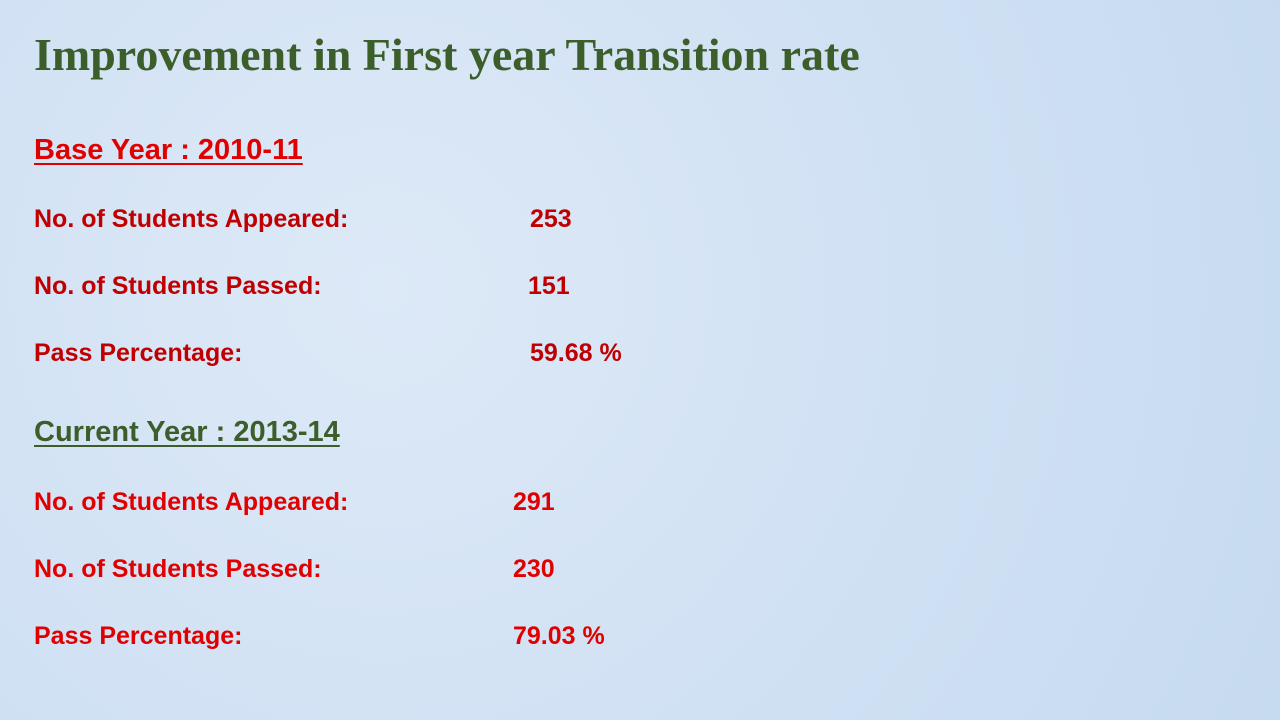 This screenshot has height=720, width=1280. Describe the element at coordinates (549, 286) in the screenshot. I see `row-value: 151` at that location.